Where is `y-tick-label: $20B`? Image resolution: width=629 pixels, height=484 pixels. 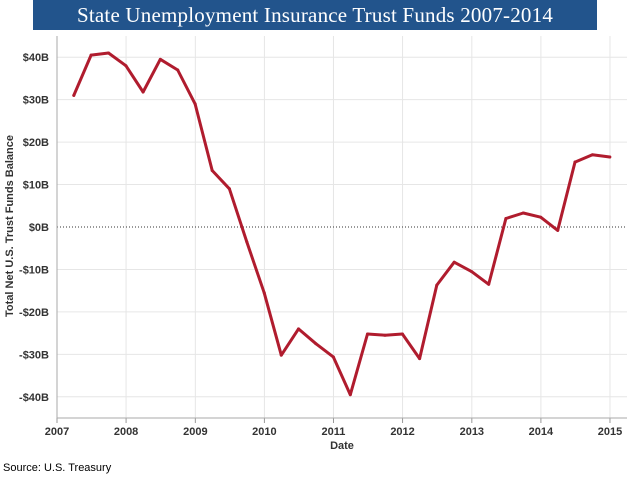 y-tick-label: $20B is located at coordinates (36, 143).